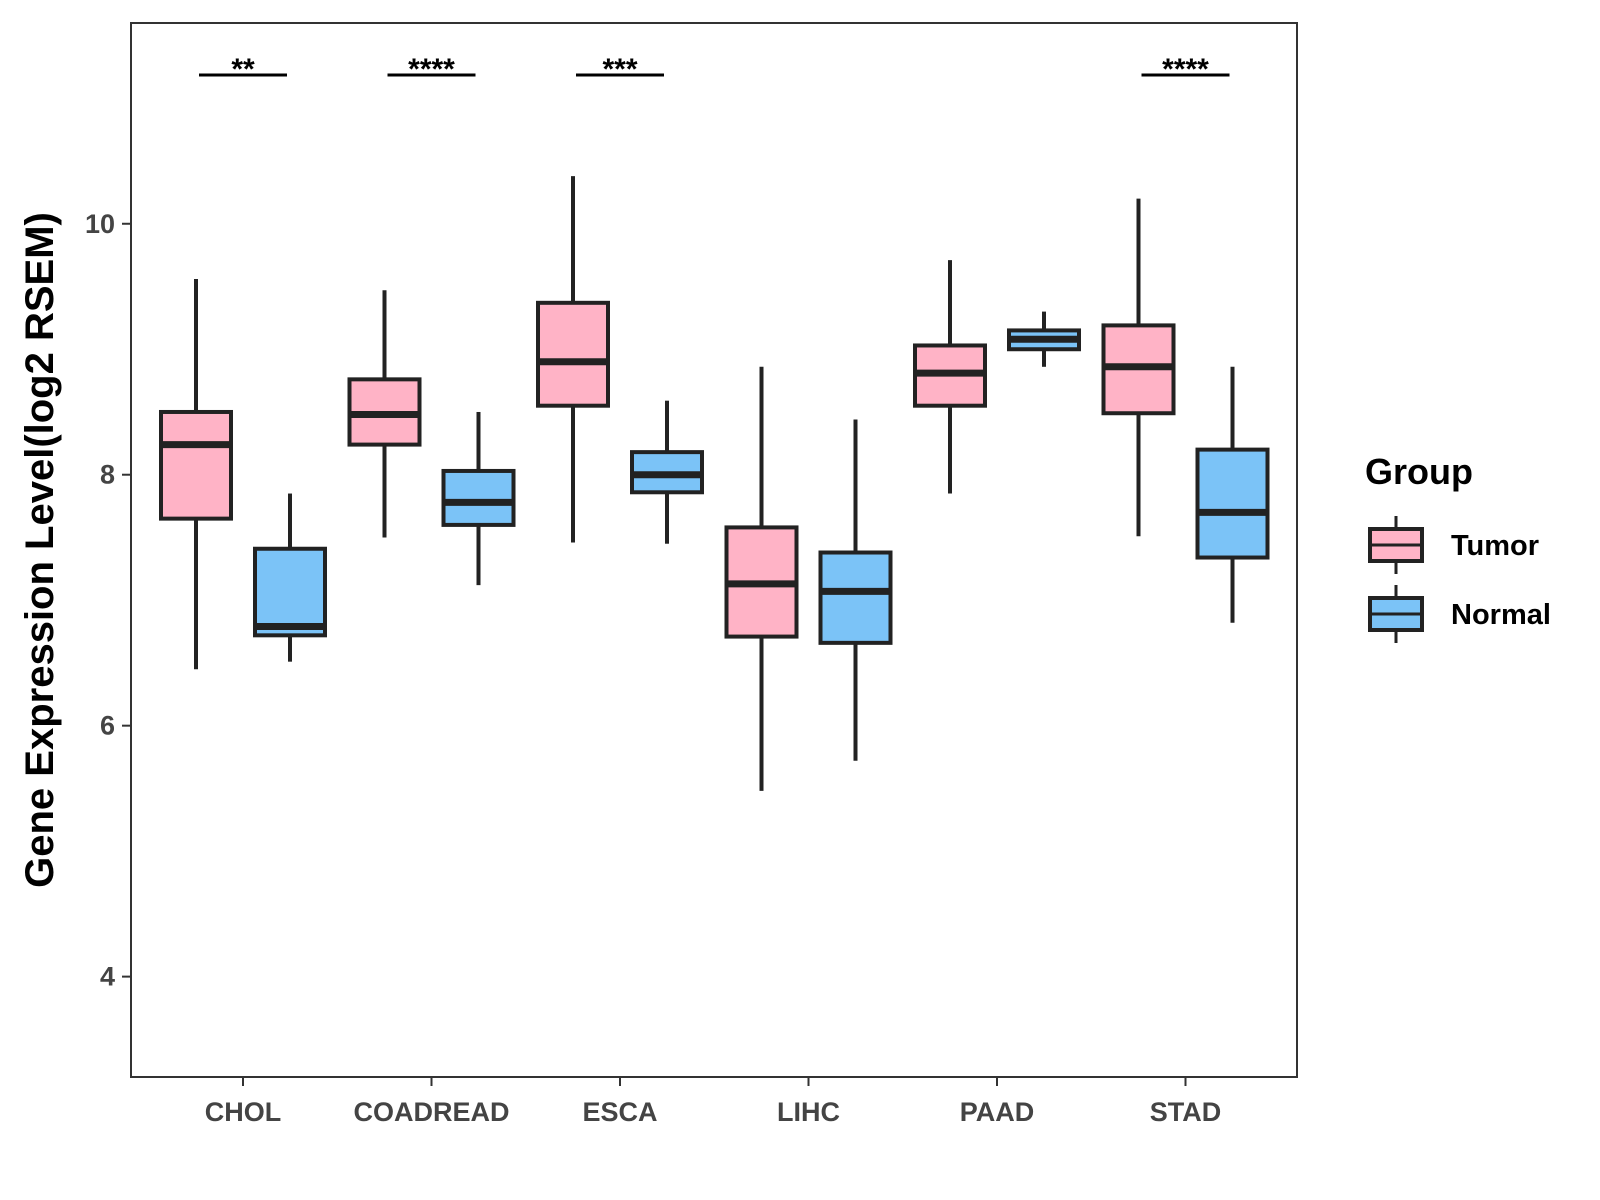 This screenshot has height=1200, width=1600. What do you see at coordinates (1186, 1112) in the screenshot?
I see `x-tick-label: STAD` at bounding box center [1186, 1112].